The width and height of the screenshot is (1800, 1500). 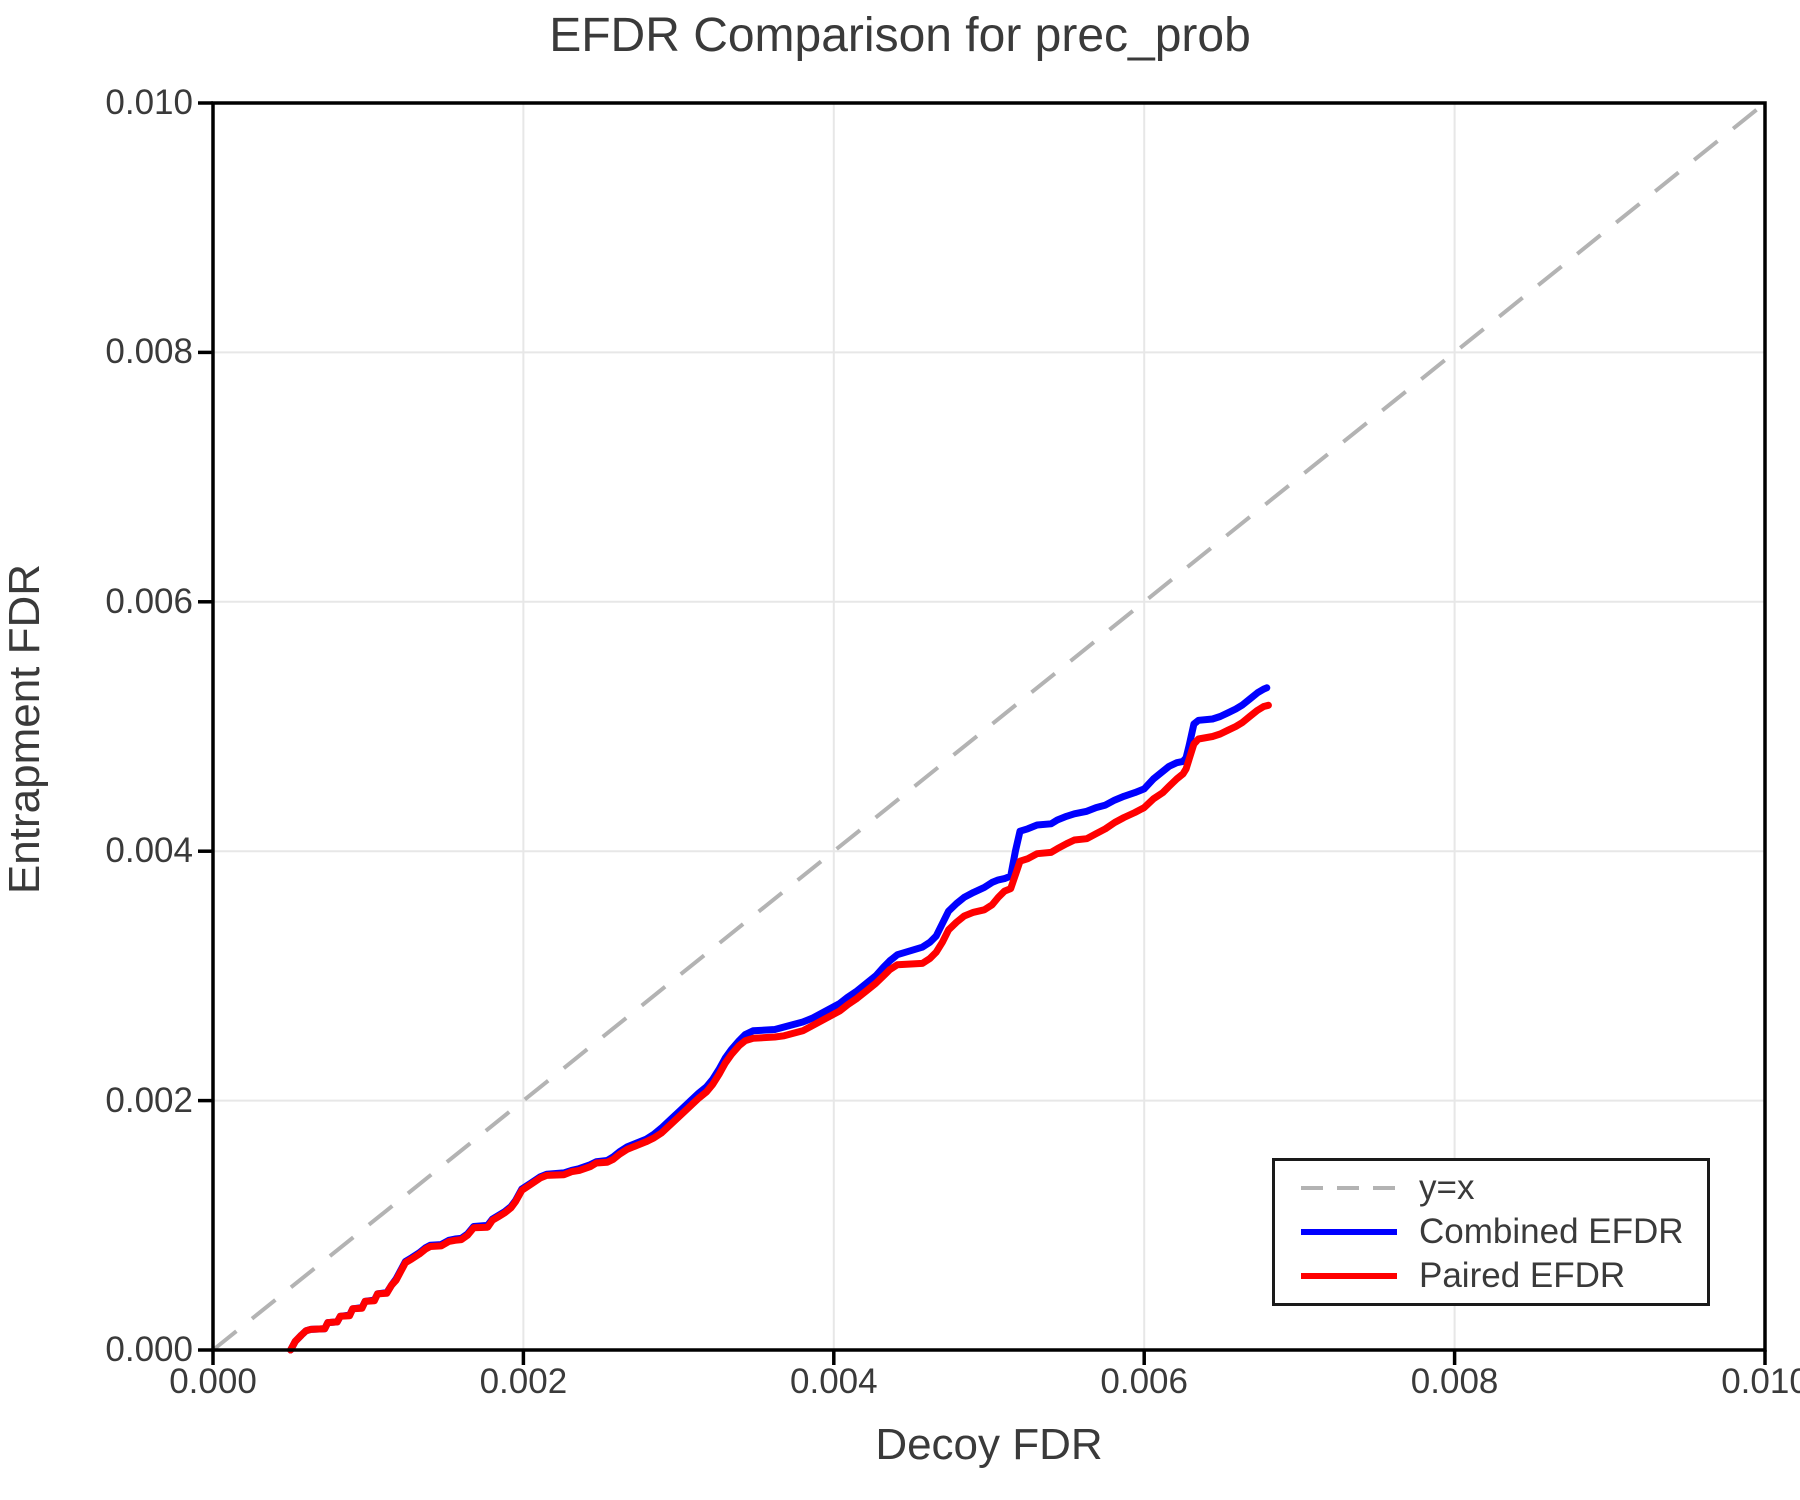 I want to click on y-tick-label: 0.008, so click(x=149, y=352).